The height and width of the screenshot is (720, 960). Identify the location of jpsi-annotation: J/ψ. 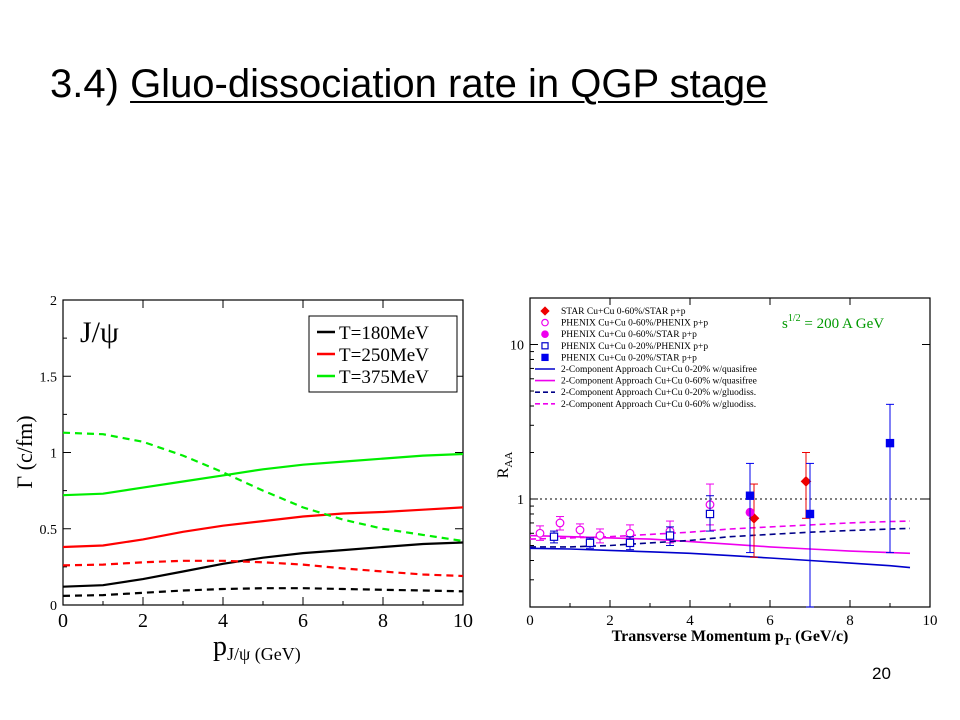
(99, 332).